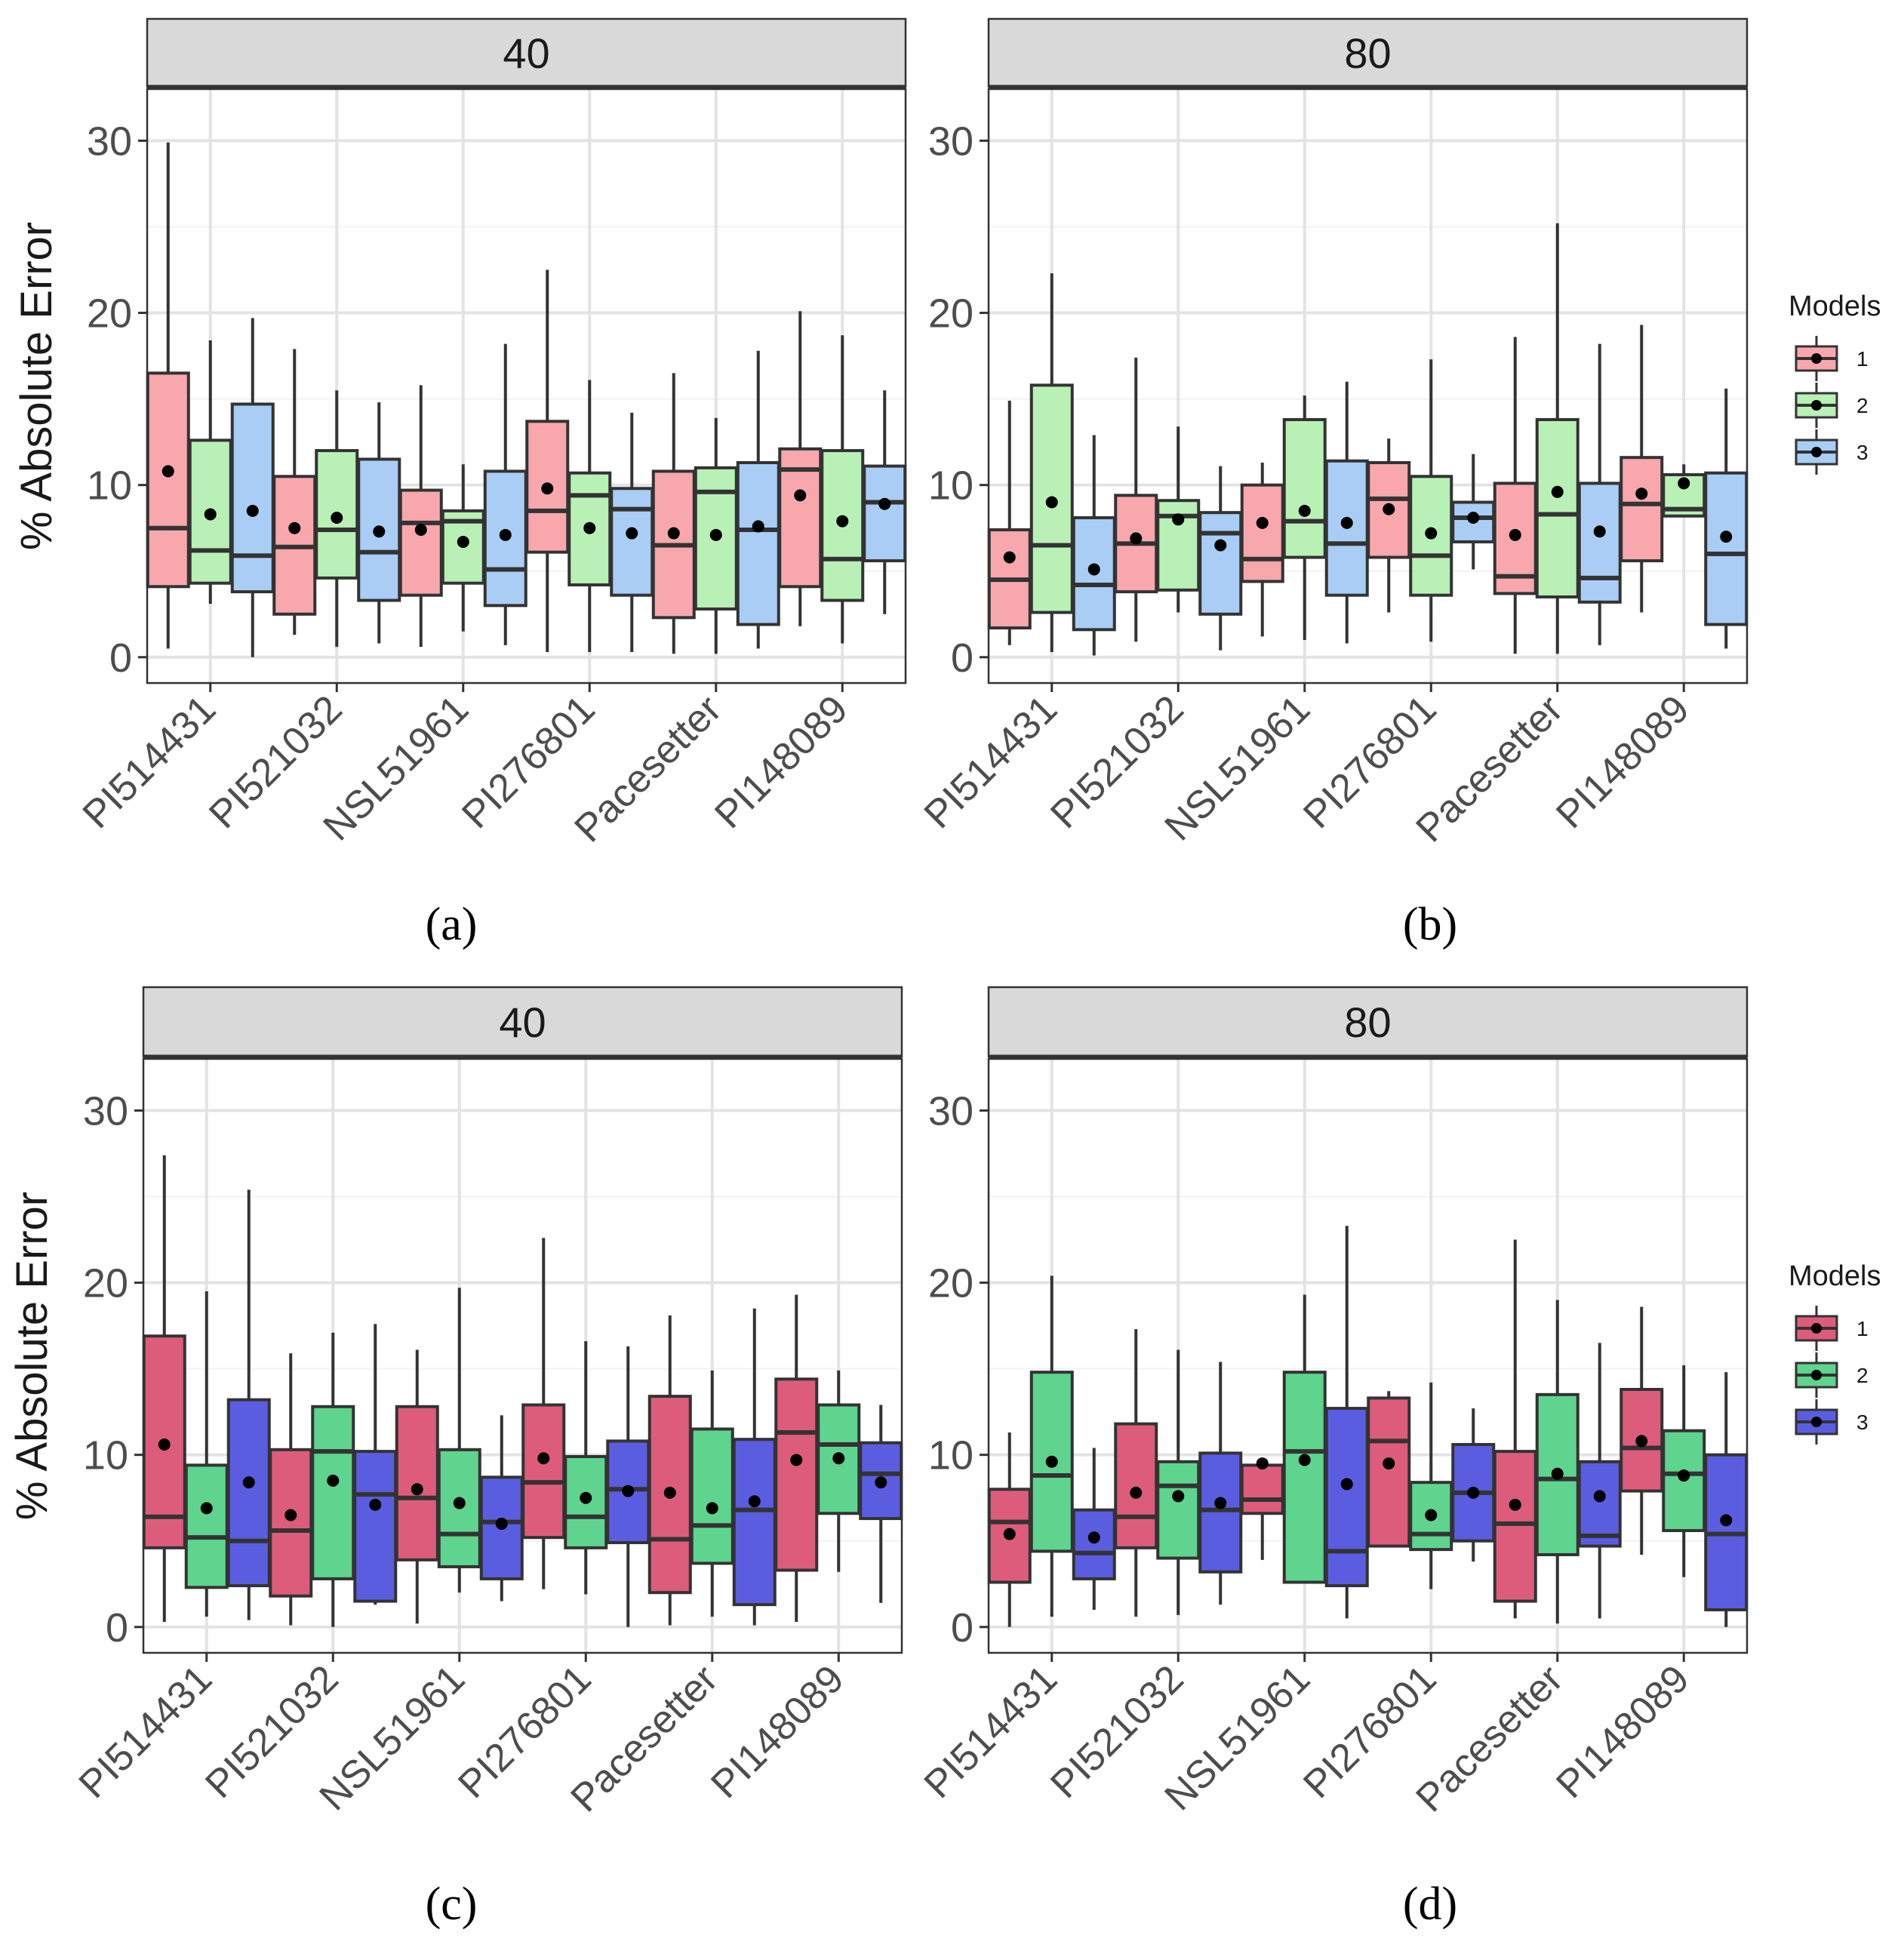 This screenshot has width=1904, height=1960. I want to click on panel-label: (b), so click(1430, 924).